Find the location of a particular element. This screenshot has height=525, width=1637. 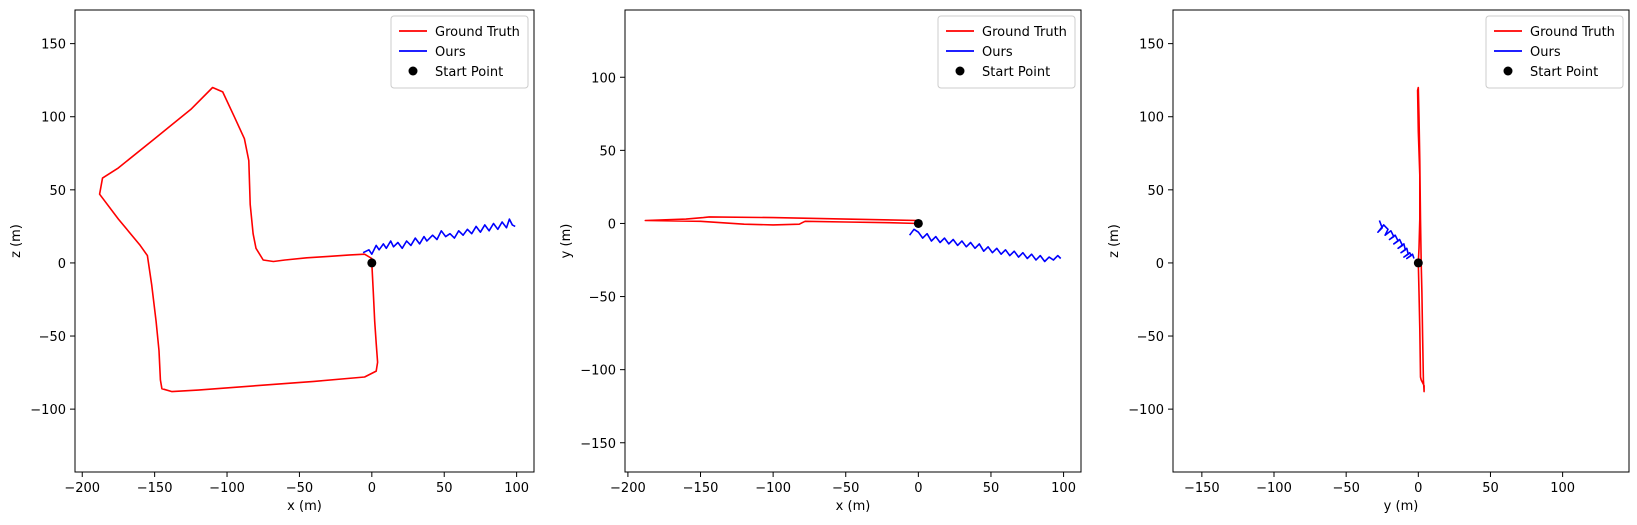

x-axis-label: y (m) is located at coordinates (1401, 506).